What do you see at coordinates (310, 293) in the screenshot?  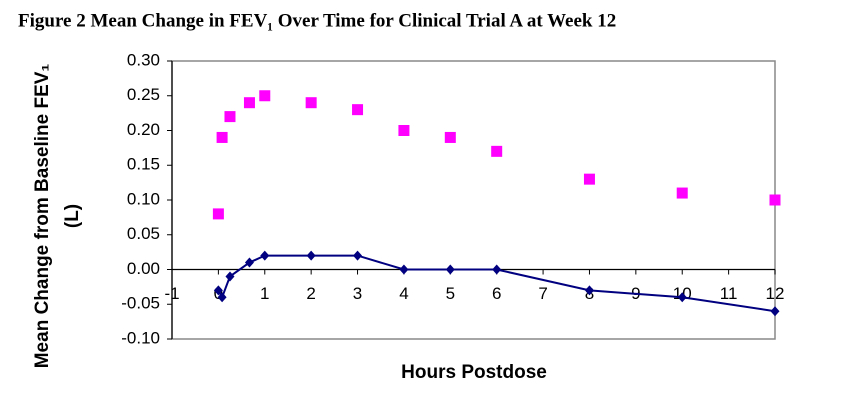 I see `x-tick-label: 2` at bounding box center [310, 293].